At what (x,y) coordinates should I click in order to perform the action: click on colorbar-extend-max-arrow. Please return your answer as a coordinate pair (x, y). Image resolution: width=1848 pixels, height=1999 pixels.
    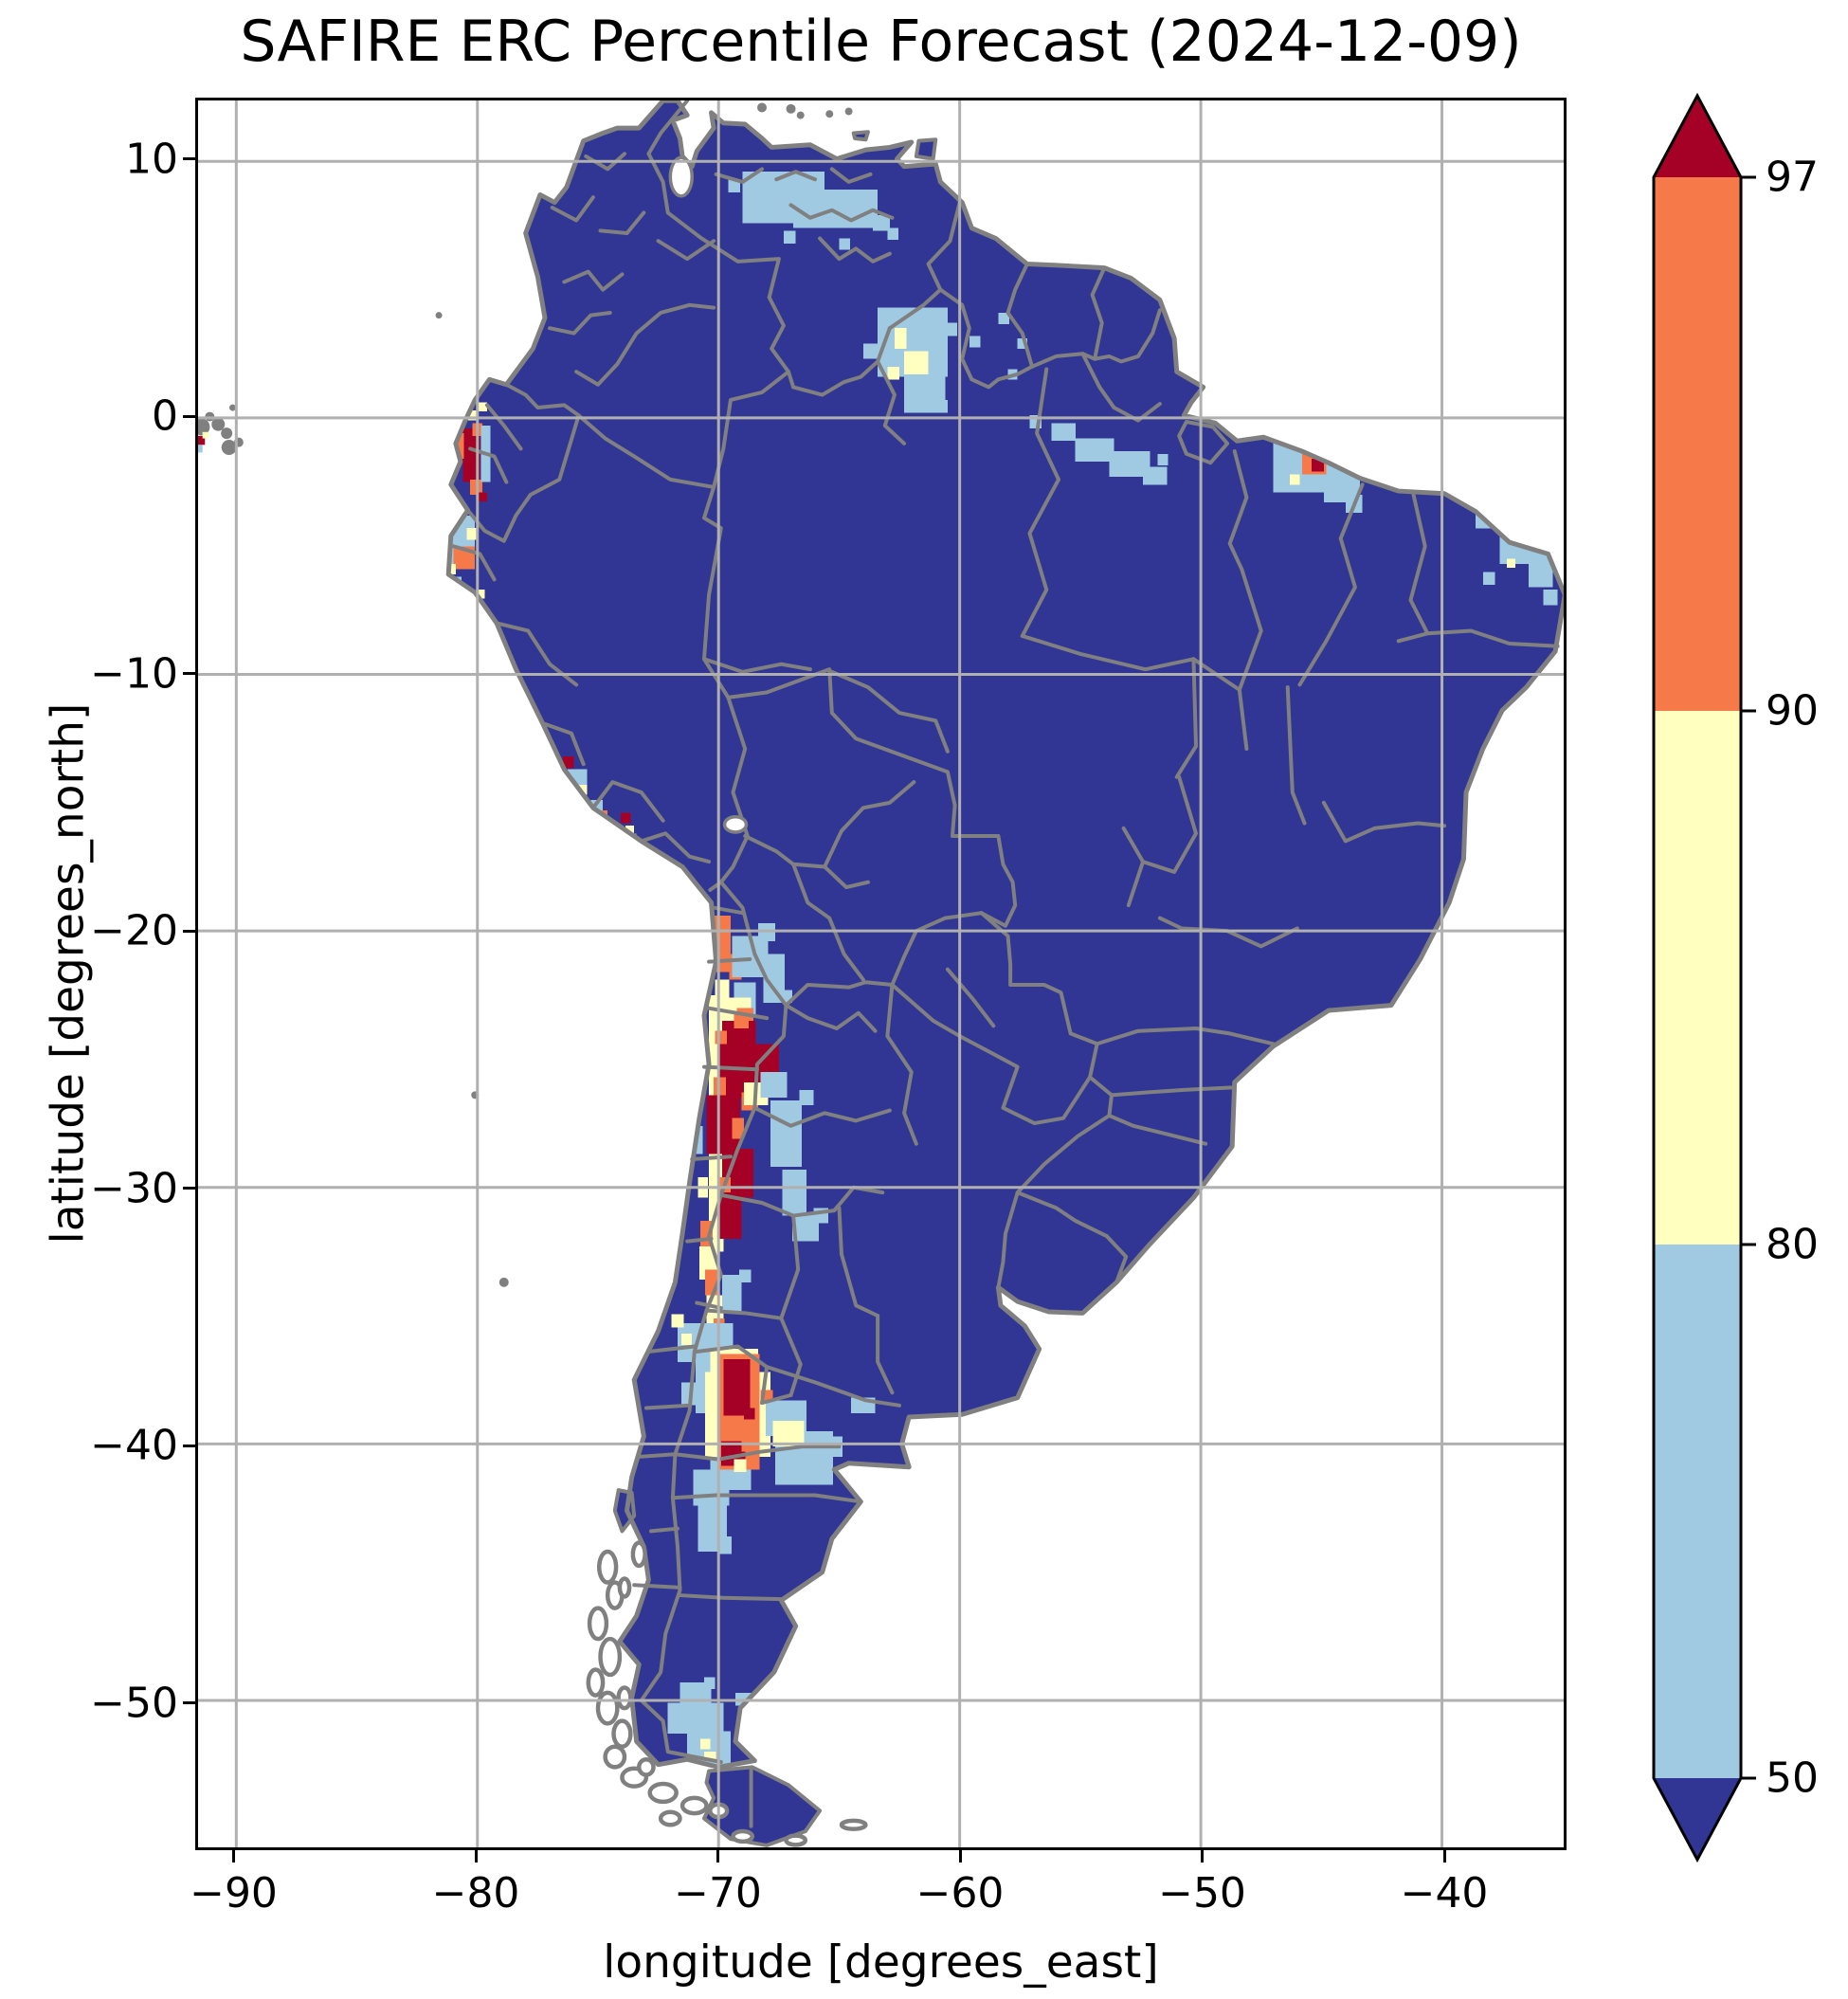
    Looking at the image, I should click on (1698, 136).